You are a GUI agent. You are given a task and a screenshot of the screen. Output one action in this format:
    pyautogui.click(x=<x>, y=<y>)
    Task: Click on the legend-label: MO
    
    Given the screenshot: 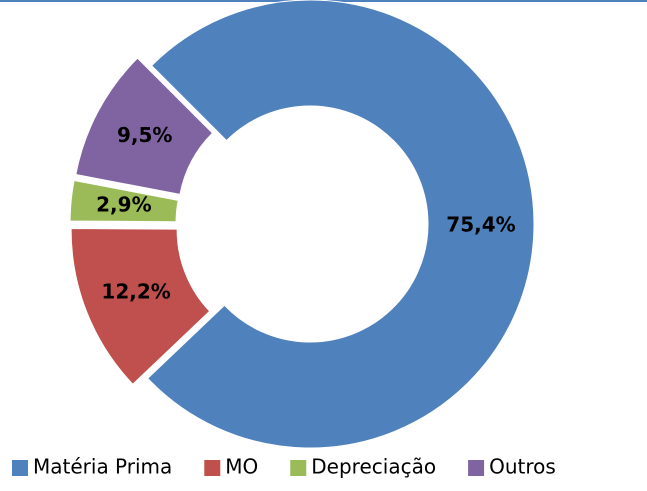 What is the action you would take?
    pyautogui.click(x=241, y=467)
    